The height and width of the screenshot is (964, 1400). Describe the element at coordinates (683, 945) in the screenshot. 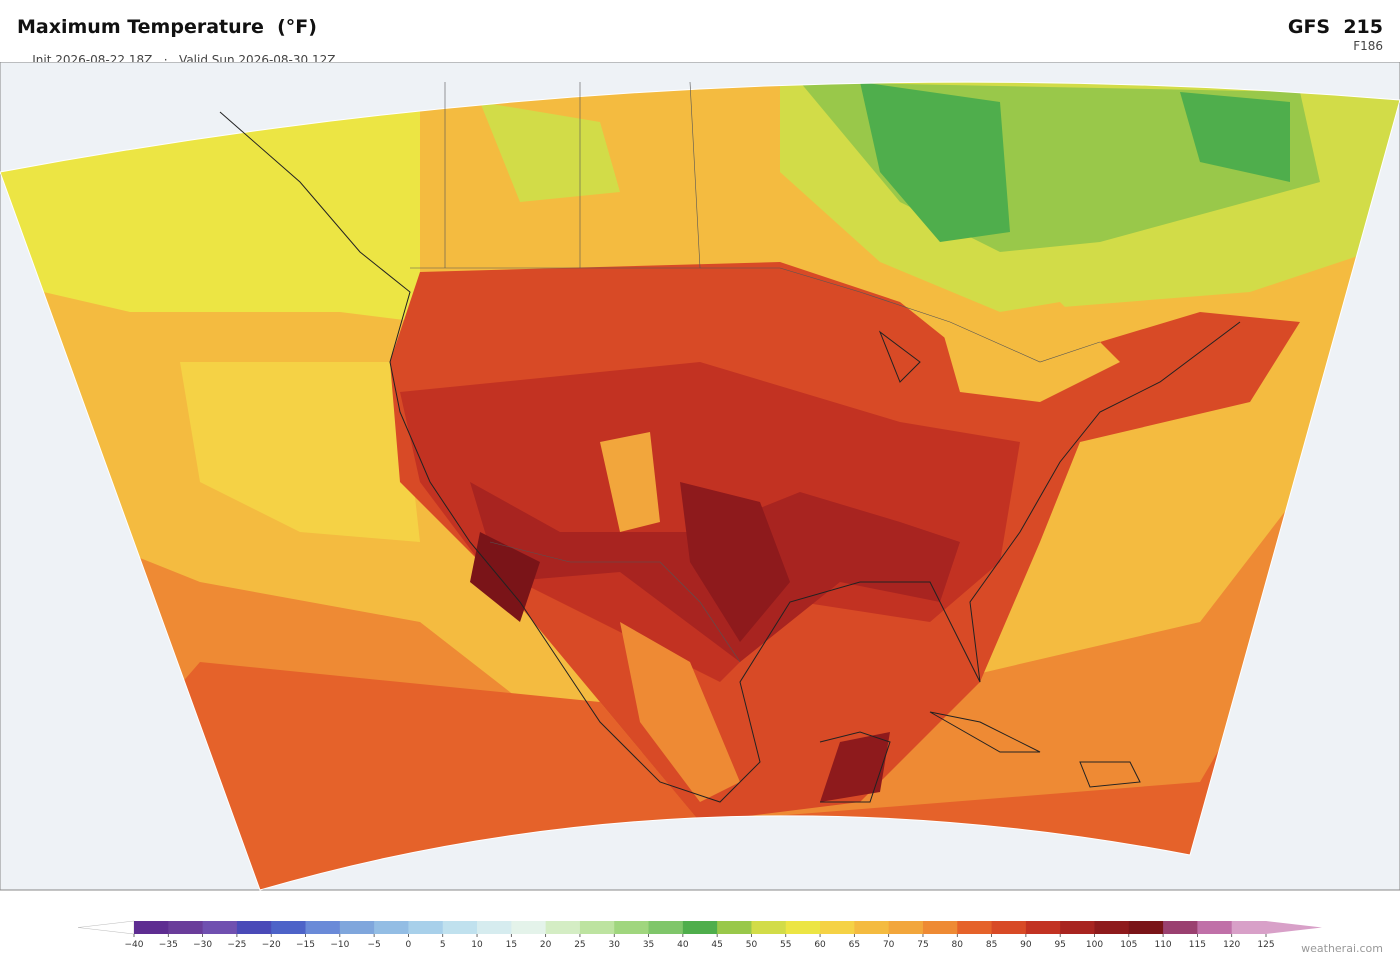

I see `colorbar-tick-label: 40` at that location.